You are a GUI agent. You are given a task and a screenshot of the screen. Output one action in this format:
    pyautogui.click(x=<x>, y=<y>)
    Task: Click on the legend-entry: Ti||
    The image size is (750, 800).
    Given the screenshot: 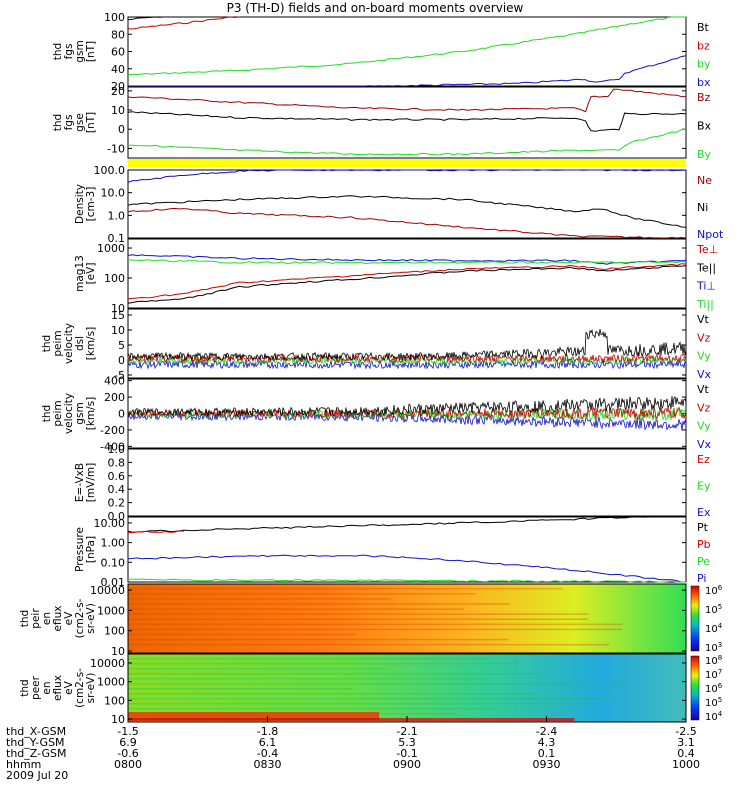 What is the action you would take?
    pyautogui.click(x=705, y=304)
    